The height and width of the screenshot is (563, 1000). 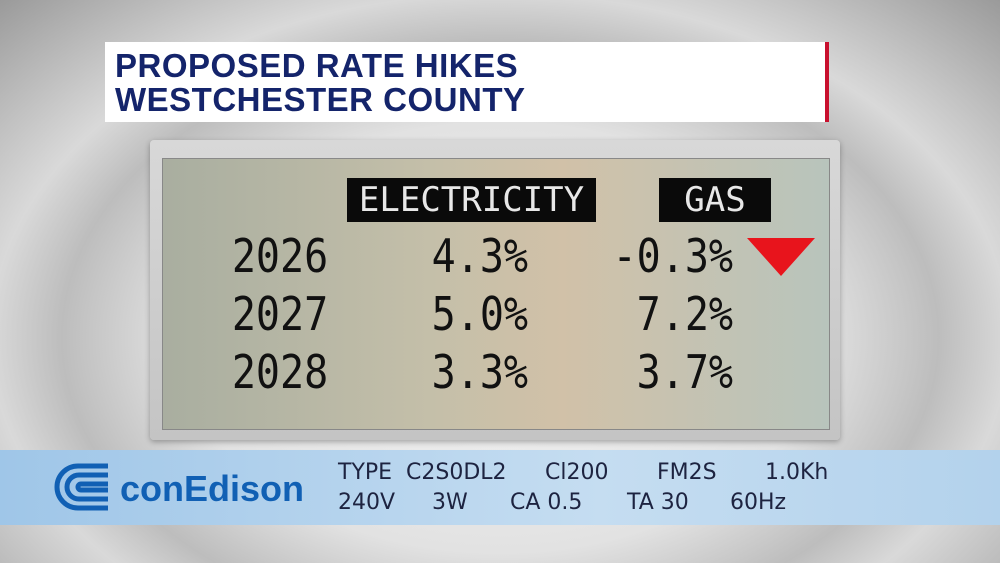 I want to click on cell-value: 7.2%, so click(x=684, y=315).